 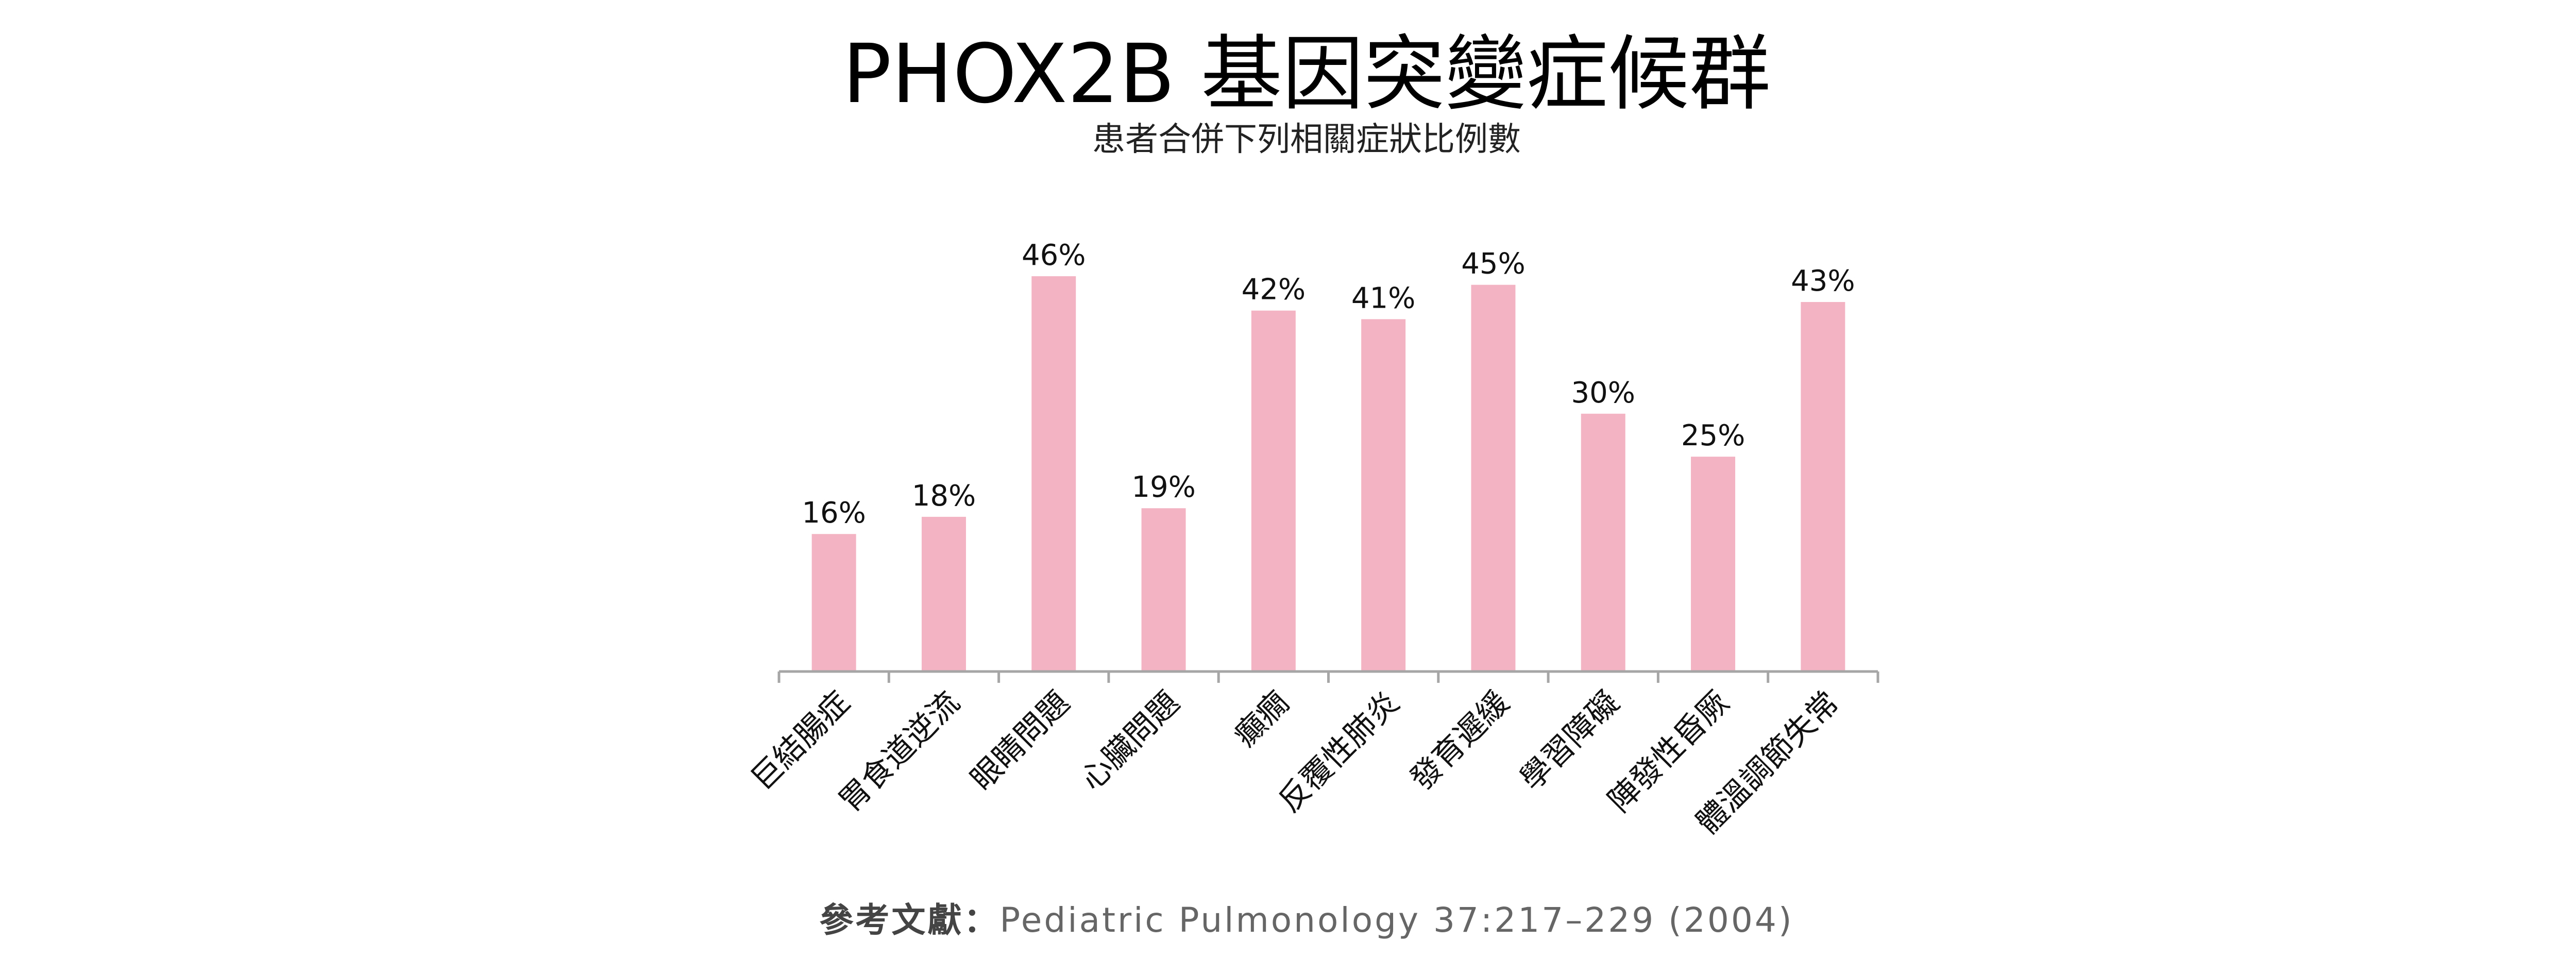 What do you see at coordinates (834, 513) in the screenshot?
I see `data-label: 16%` at bounding box center [834, 513].